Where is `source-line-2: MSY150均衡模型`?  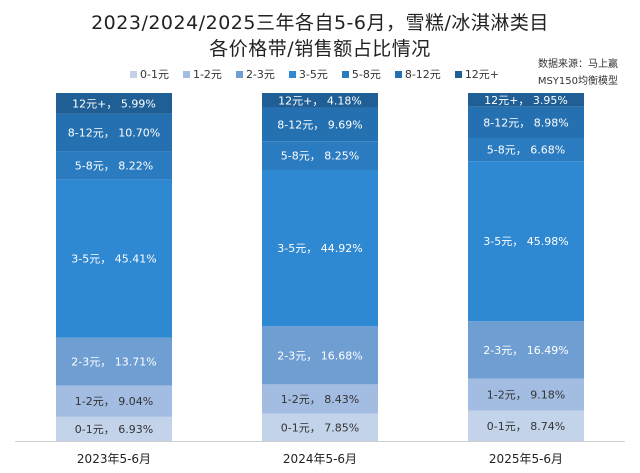 source-line-2: MSY150均衡模型 is located at coordinates (577, 81).